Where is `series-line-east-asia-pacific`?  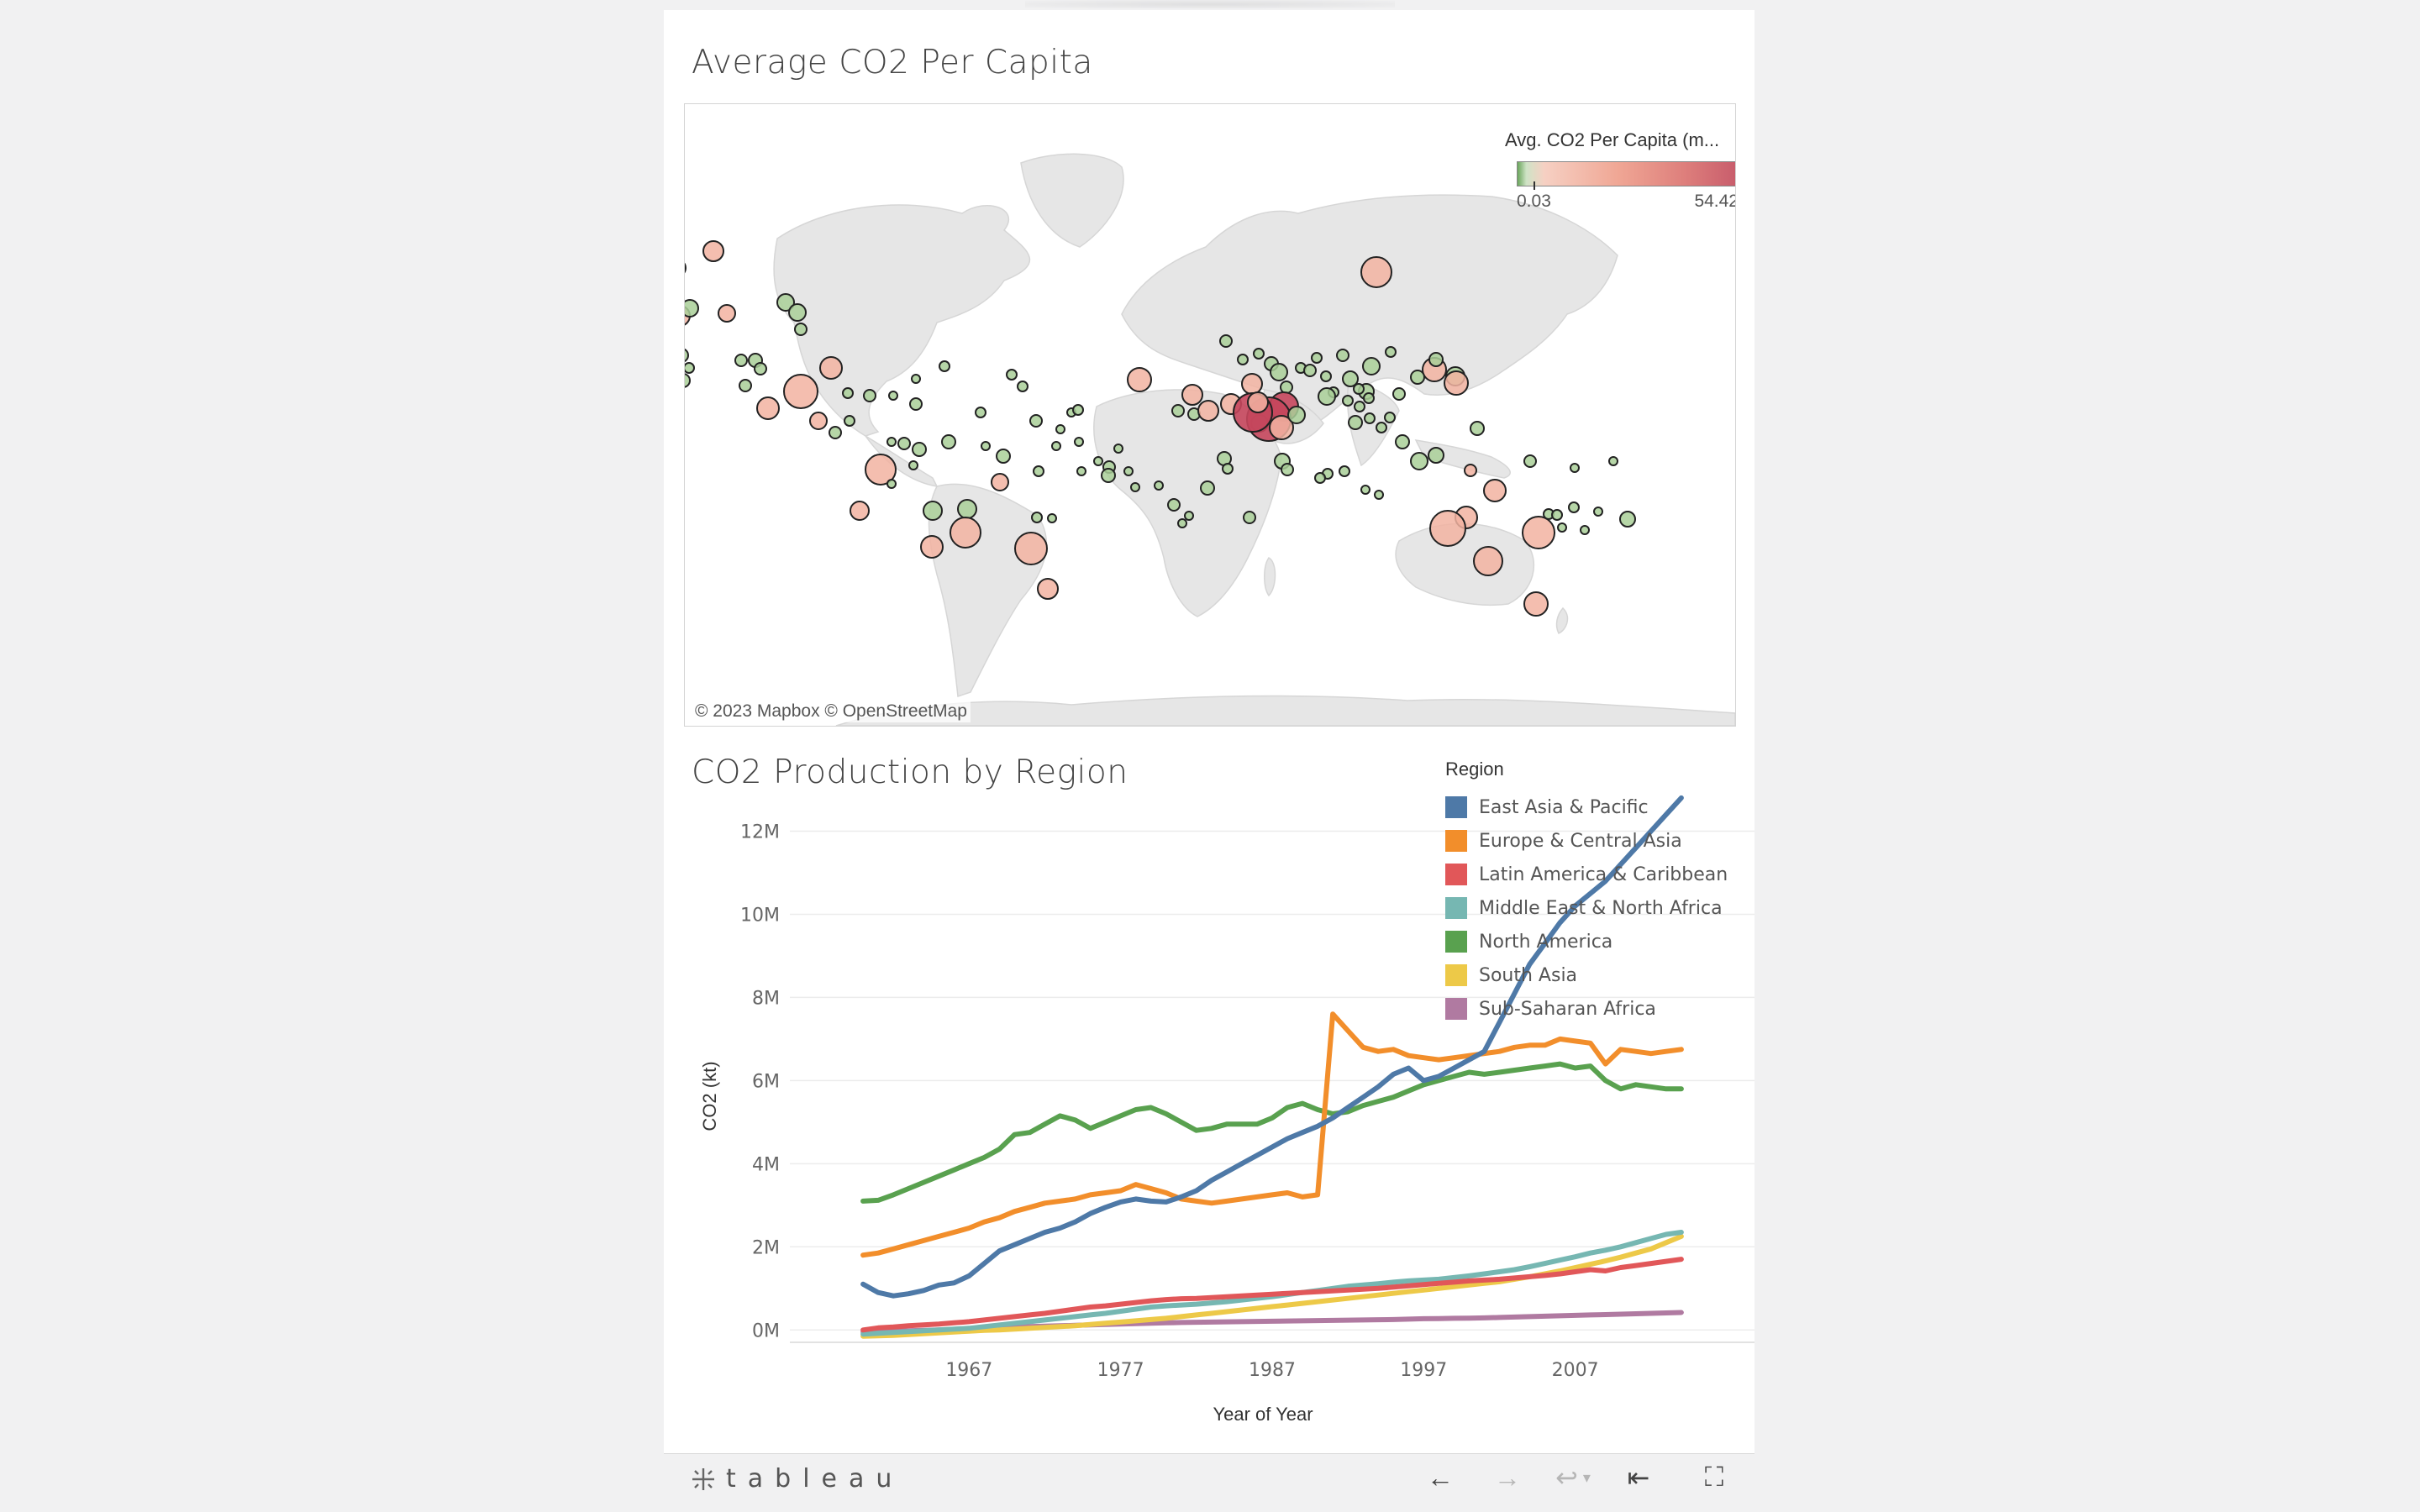
series-line-east-asia-pacific is located at coordinates (1272, 1047).